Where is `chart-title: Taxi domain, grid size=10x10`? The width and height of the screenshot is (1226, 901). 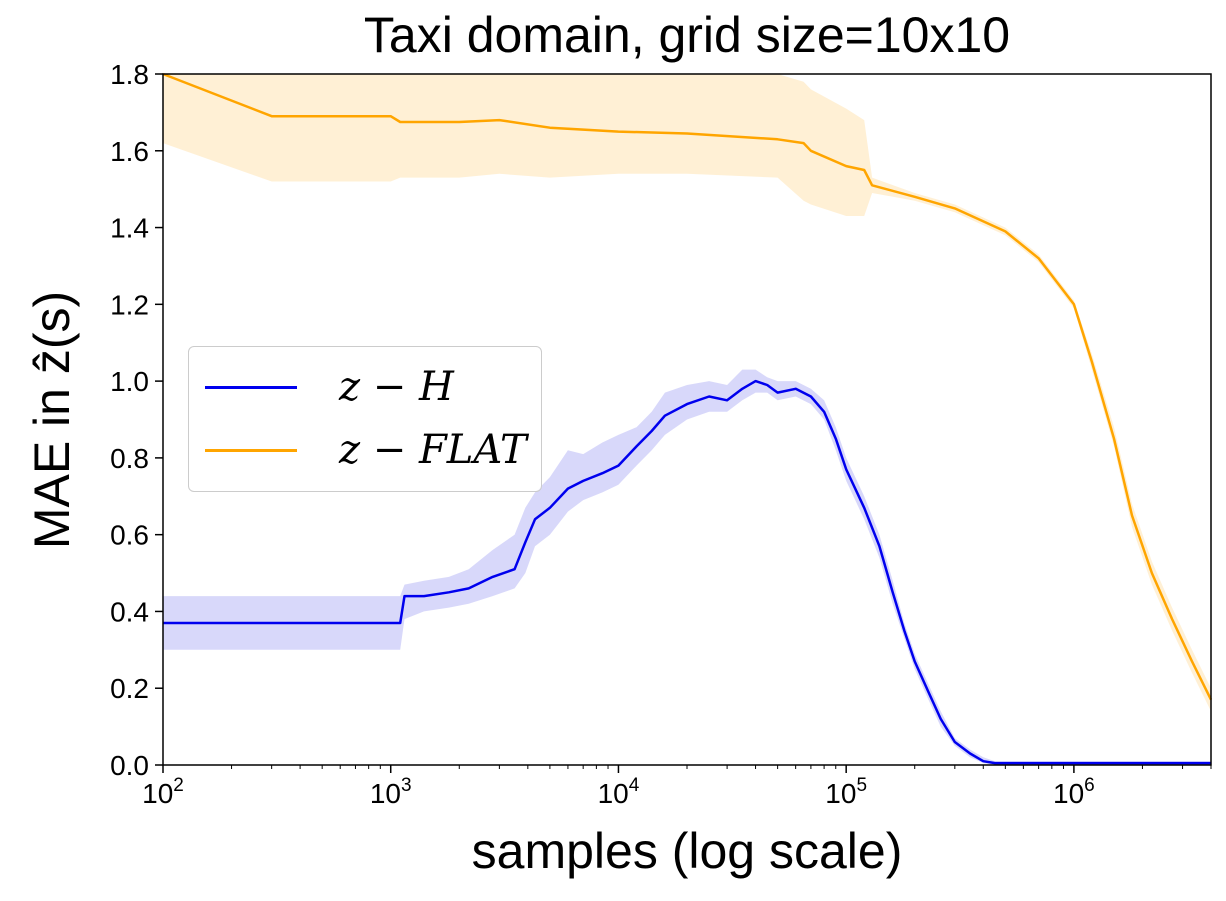 chart-title: Taxi domain, grid size=10x10 is located at coordinates (687, 35).